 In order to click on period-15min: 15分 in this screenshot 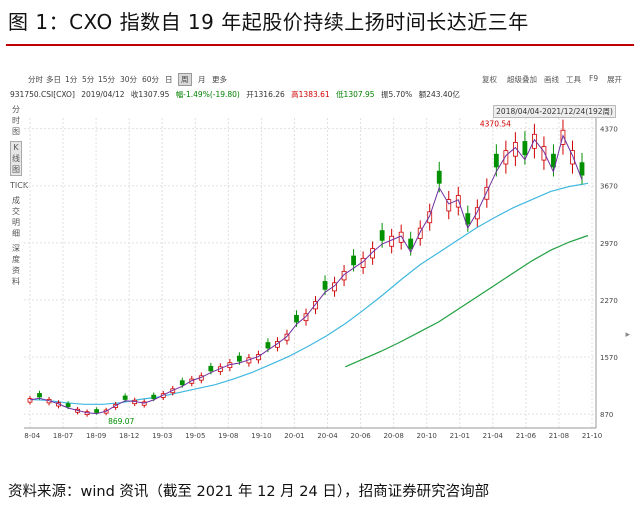, I will do `click(107, 79)`.